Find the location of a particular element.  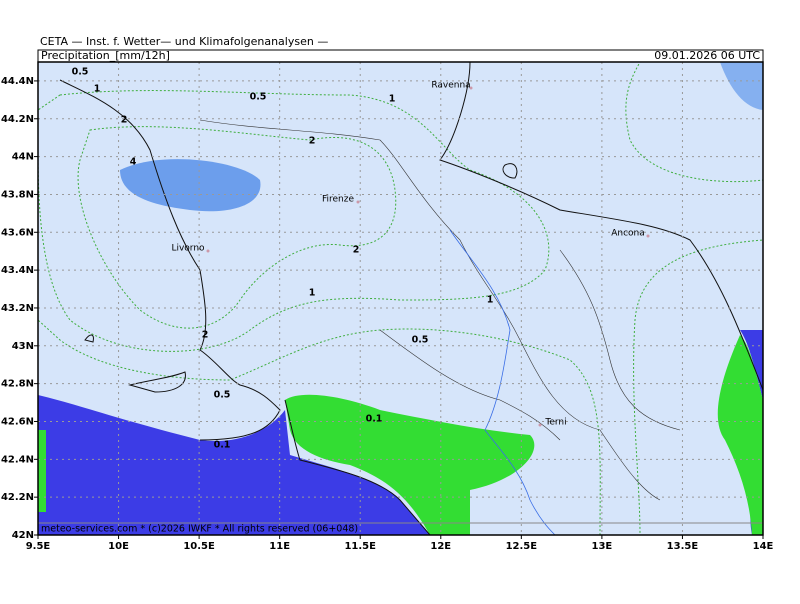

lat-tick-label: 42.8N is located at coordinates (17, 384).